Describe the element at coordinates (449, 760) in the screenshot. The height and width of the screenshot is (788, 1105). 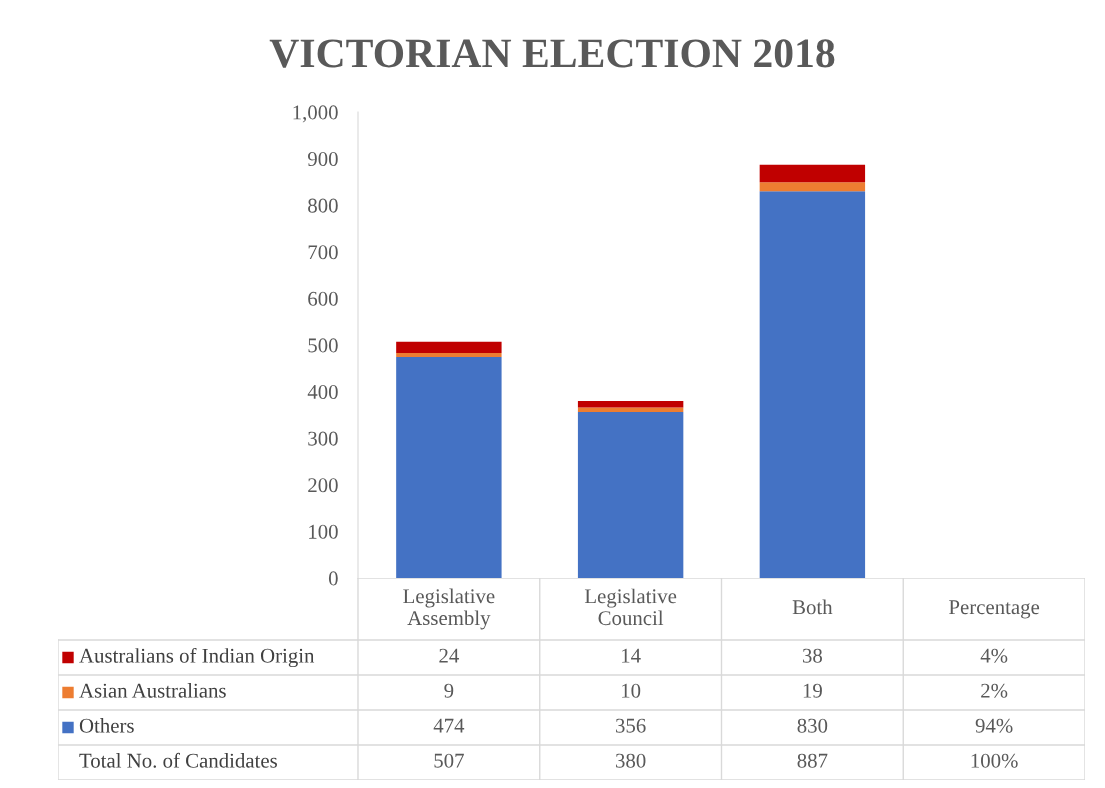
I see `text: 507` at that location.